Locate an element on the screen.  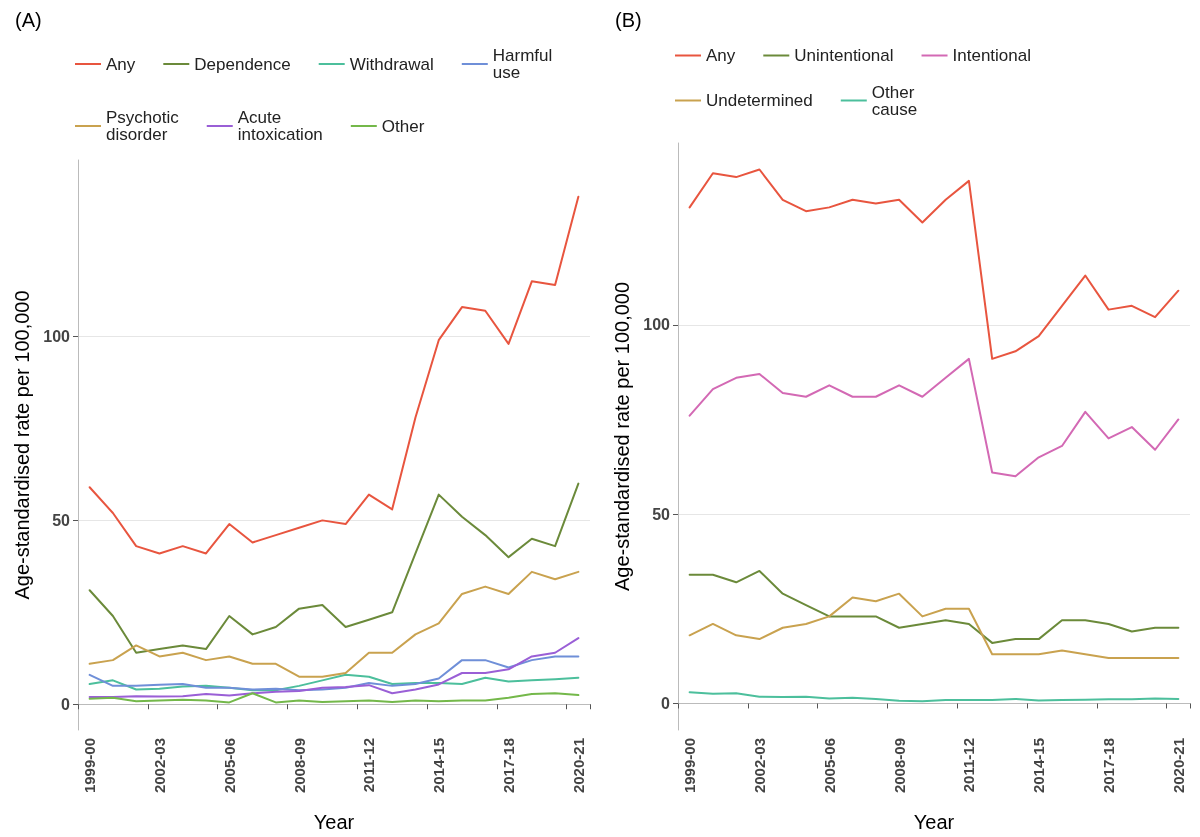
legend-label: Other cause is located at coordinates (894, 100).